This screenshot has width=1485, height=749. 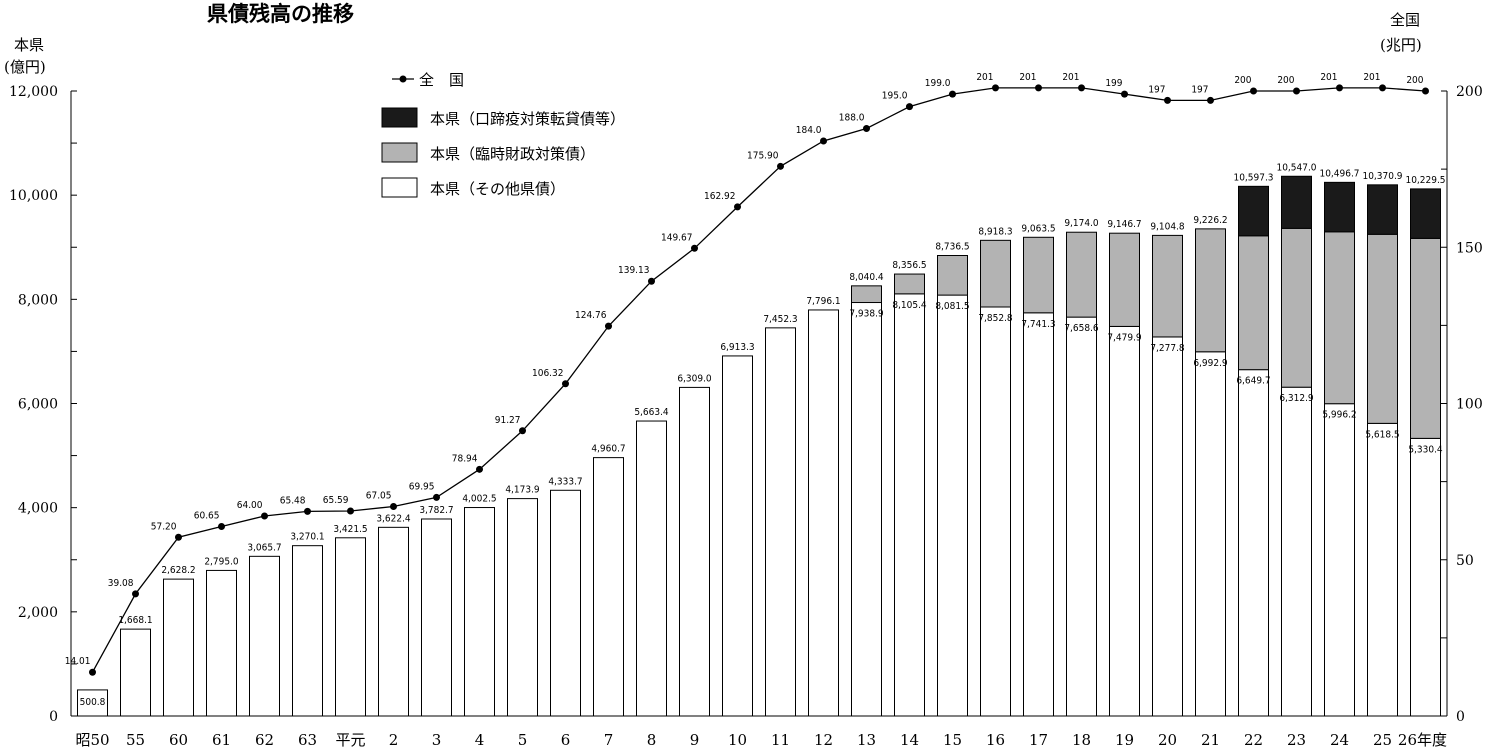 What do you see at coordinates (809, 130) in the screenshot?
I see `national-value-label: 184.0` at bounding box center [809, 130].